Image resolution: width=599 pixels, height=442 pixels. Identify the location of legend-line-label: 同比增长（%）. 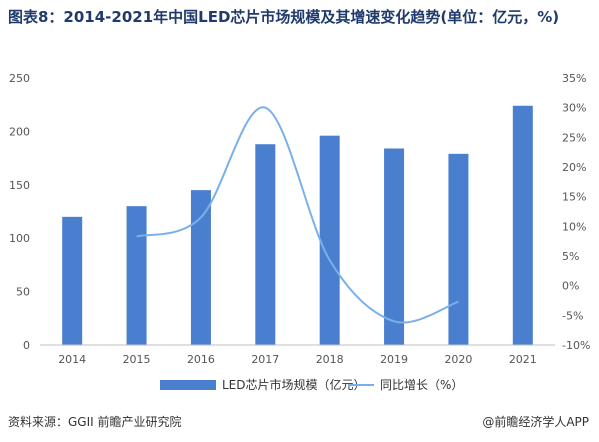
(421, 385).